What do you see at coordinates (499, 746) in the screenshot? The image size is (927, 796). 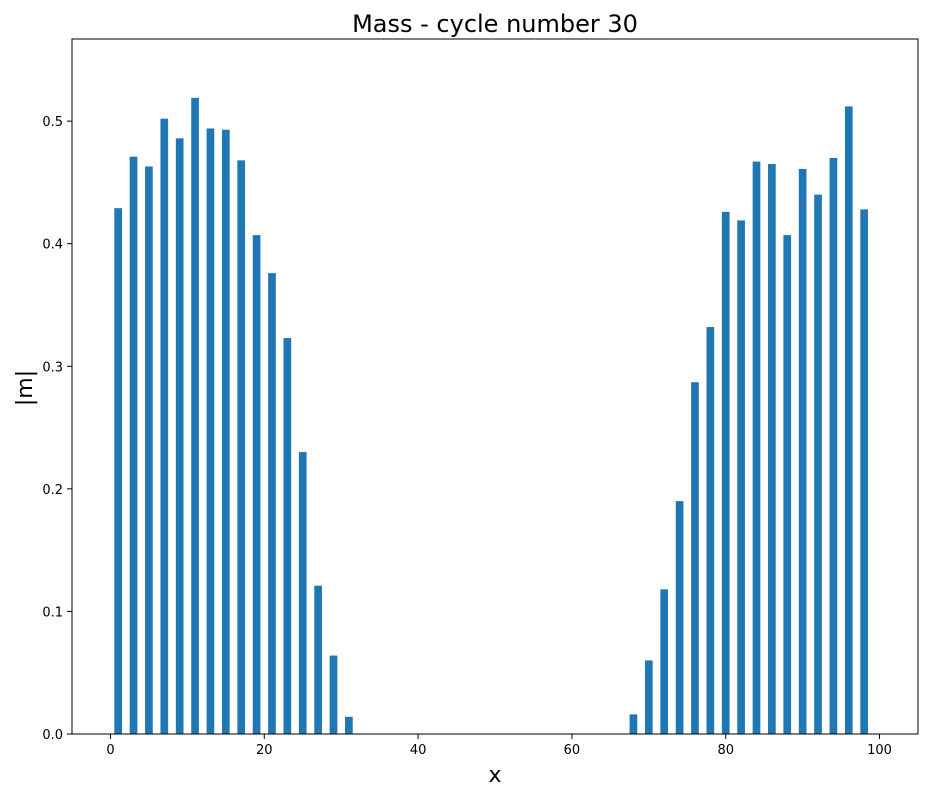 I see `x-axis-ticks: 0 20 40 60 80 100` at bounding box center [499, 746].